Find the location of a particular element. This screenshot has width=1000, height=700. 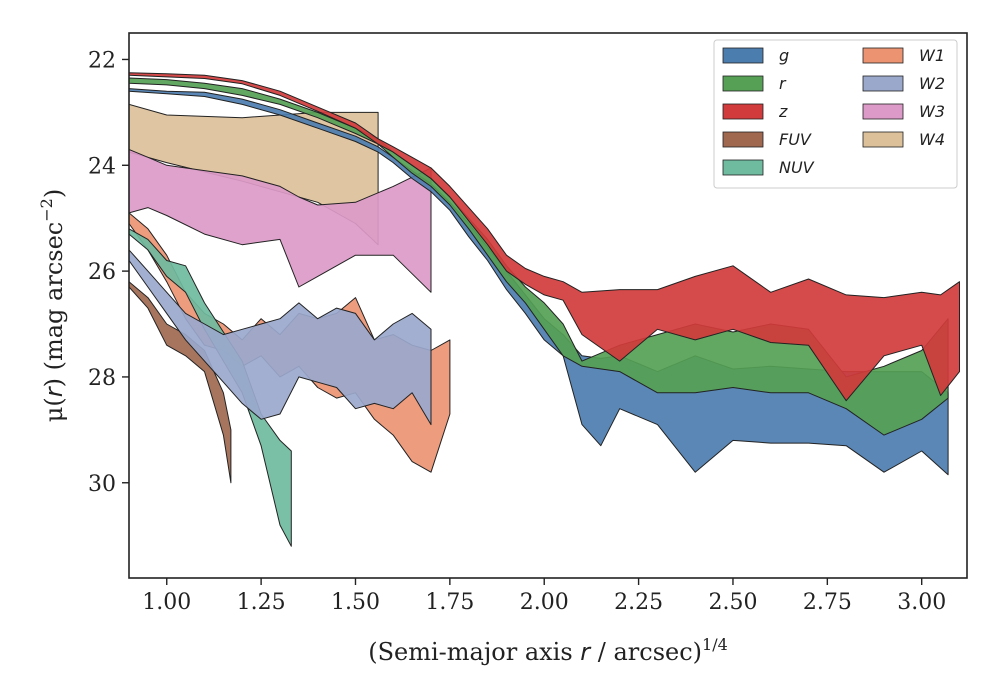

band-w2 is located at coordinates (280, 337).